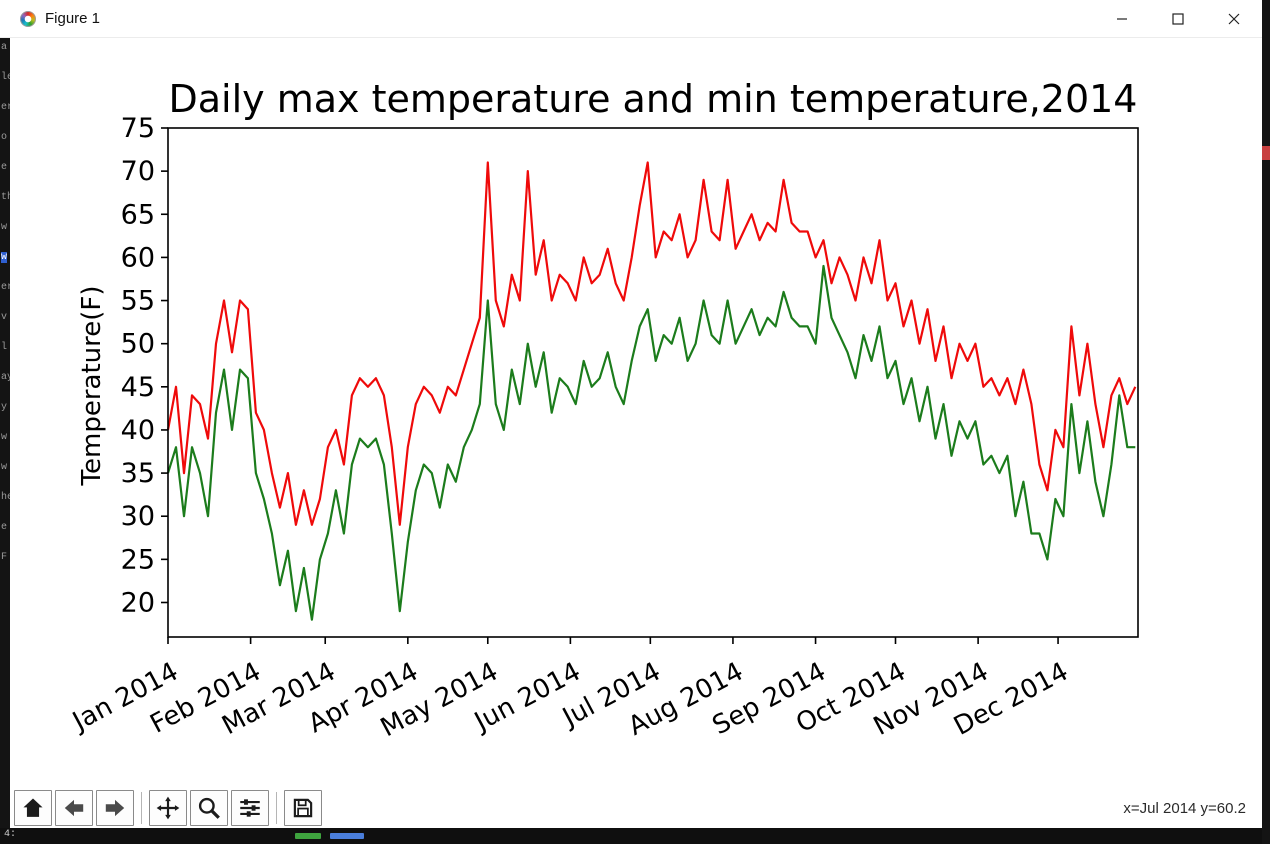 The width and height of the screenshot is (1270, 844). What do you see at coordinates (5, 497) in the screenshot?
I see `background-text-fragment: he` at bounding box center [5, 497].